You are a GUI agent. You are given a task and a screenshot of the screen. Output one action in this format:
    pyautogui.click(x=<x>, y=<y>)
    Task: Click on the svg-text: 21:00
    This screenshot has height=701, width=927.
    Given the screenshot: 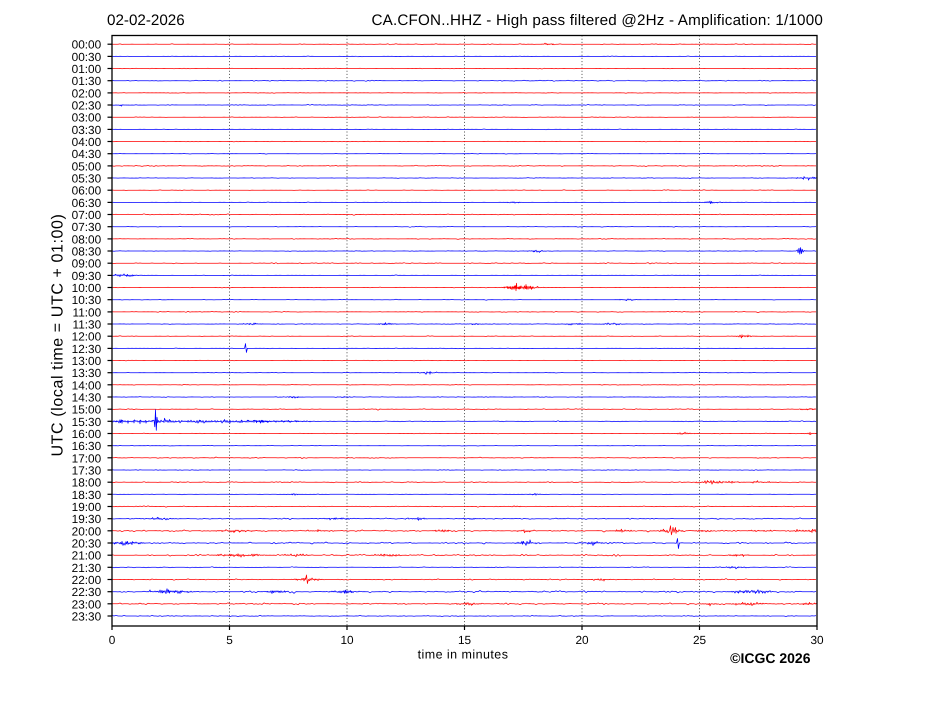 What is the action you would take?
    pyautogui.click(x=87, y=556)
    